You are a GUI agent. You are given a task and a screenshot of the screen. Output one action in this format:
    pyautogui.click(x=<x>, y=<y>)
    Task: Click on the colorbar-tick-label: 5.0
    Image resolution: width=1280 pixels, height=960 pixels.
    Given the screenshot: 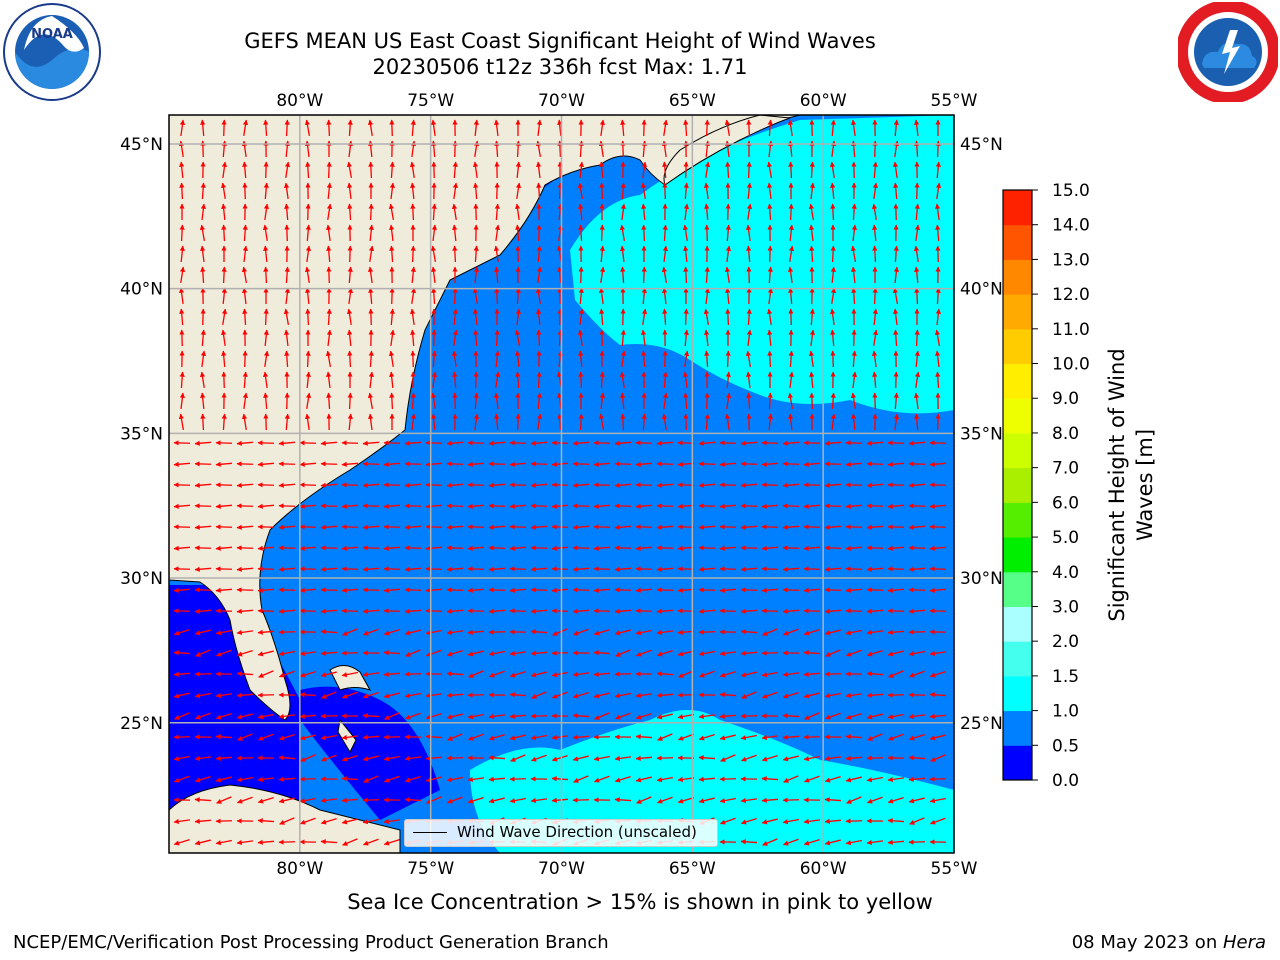 What is the action you would take?
    pyautogui.click(x=1065, y=538)
    